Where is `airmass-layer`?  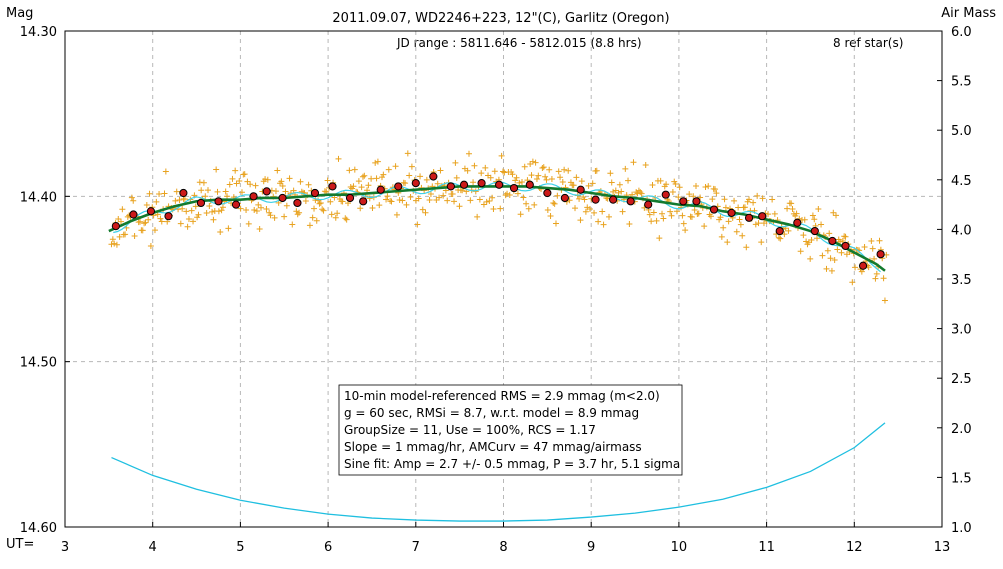
airmass-layer is located at coordinates (498, 472).